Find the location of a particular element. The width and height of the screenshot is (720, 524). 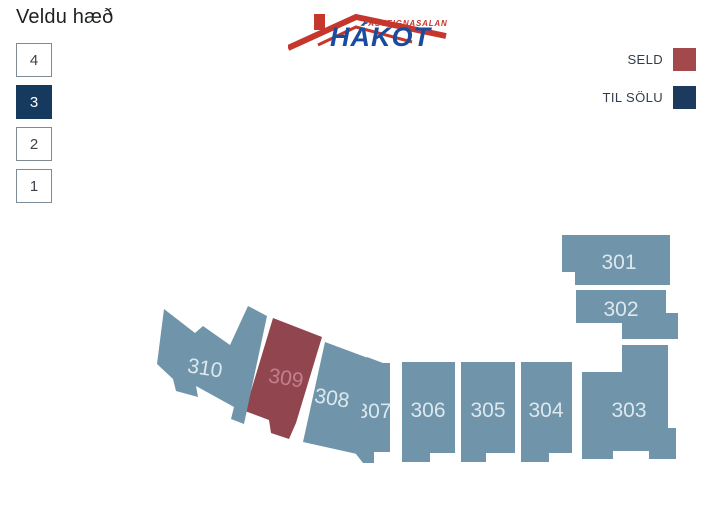

logo-tagline: FASTEIGNASALAN is located at coordinates (405, 23).